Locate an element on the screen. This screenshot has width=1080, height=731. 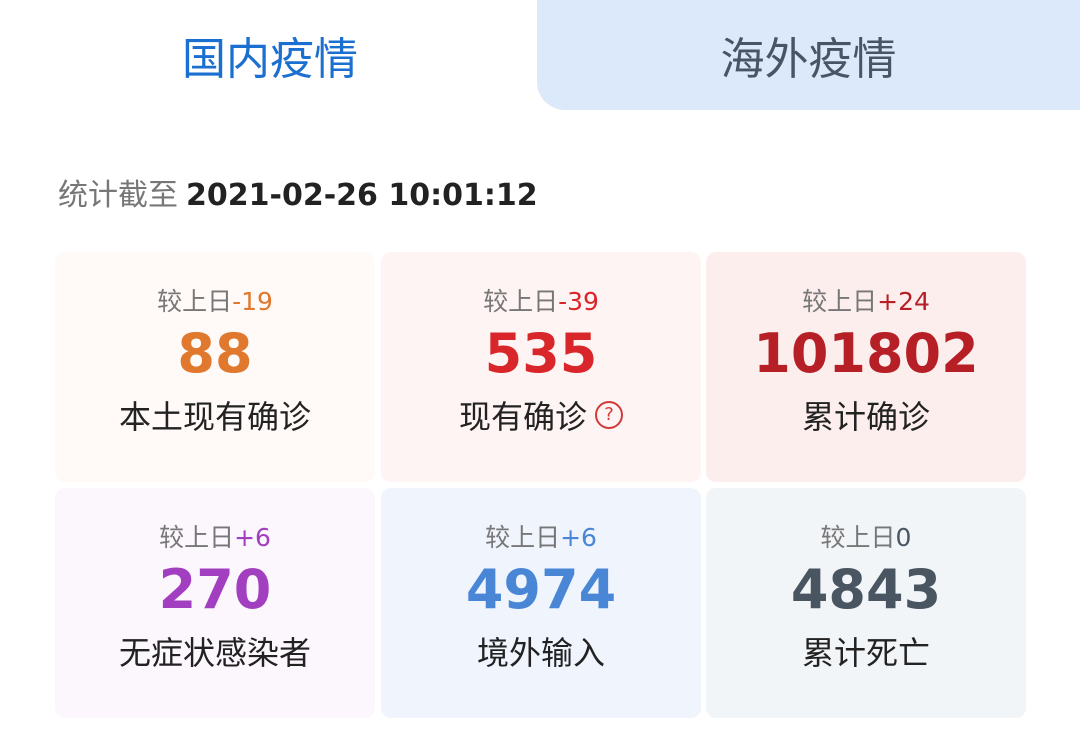
stat-card-total-deaths: 较上日0 4843 累计死亡 is located at coordinates (866, 603).